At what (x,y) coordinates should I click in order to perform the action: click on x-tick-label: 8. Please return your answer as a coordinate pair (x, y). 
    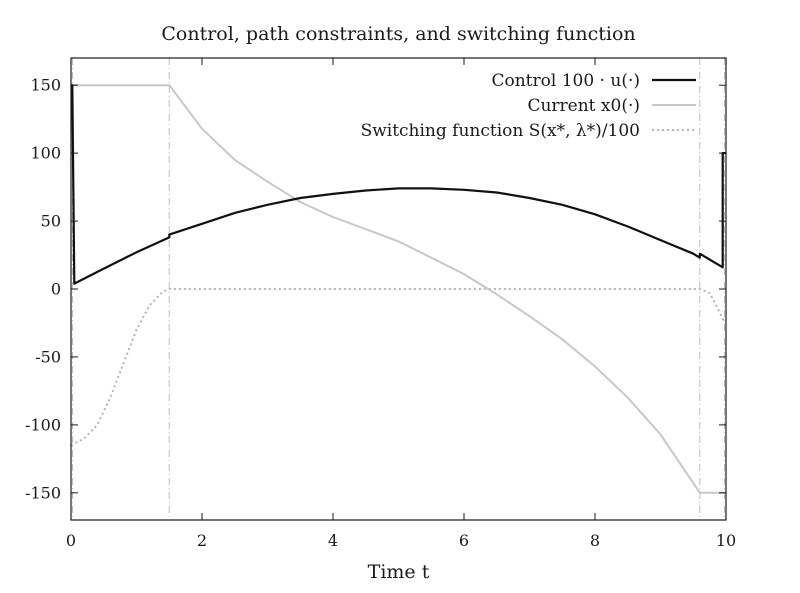
    Looking at the image, I should click on (595, 540).